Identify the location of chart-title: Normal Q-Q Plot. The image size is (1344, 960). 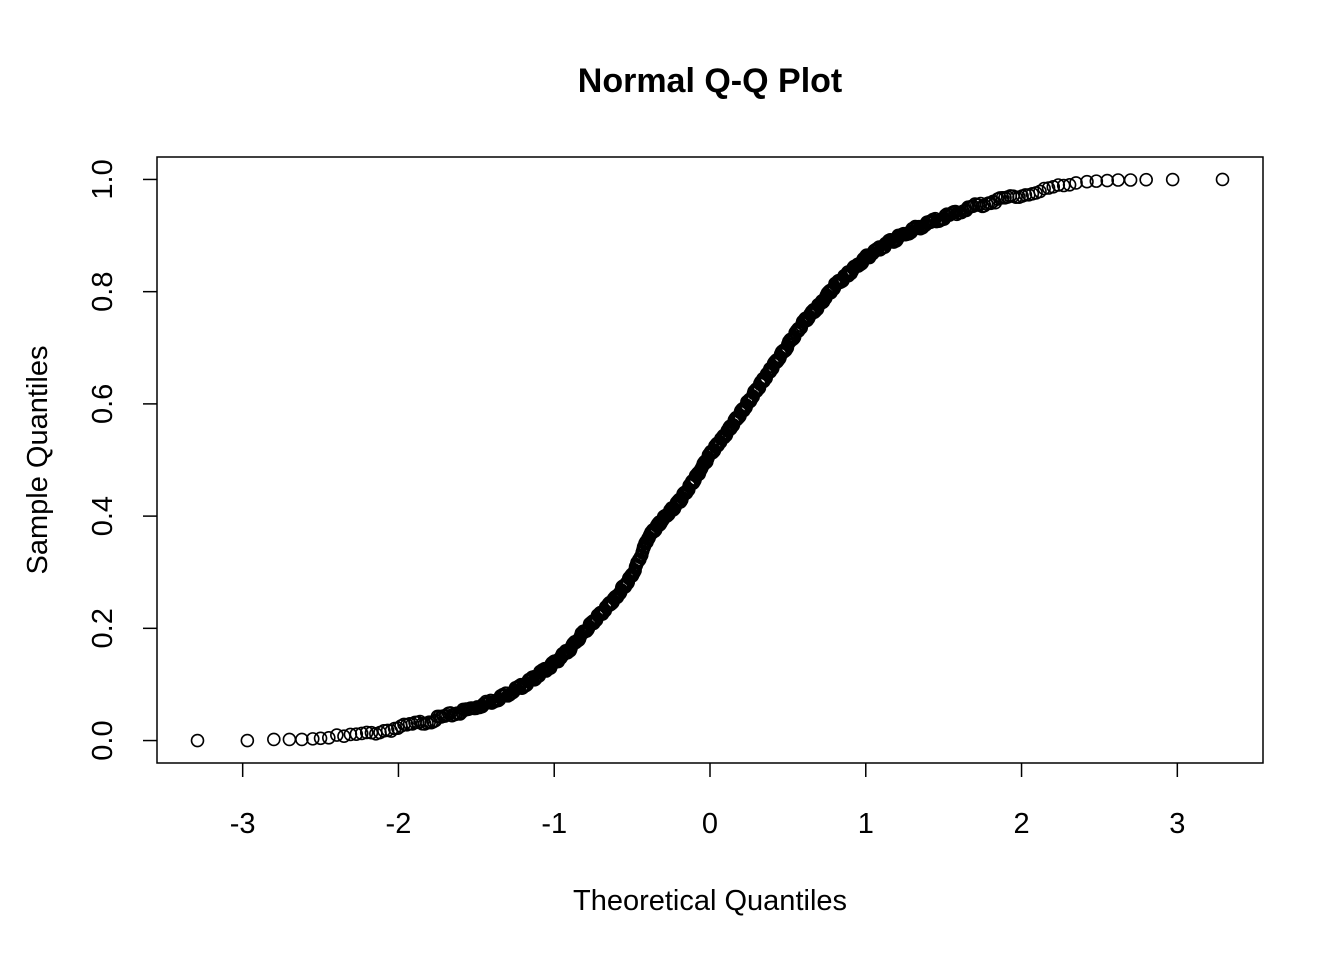
(710, 81).